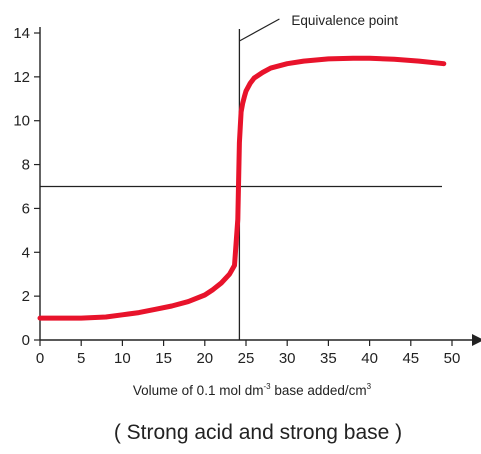 This screenshot has width=481, height=454. I want to click on y-tick-label: 6, so click(26, 208).